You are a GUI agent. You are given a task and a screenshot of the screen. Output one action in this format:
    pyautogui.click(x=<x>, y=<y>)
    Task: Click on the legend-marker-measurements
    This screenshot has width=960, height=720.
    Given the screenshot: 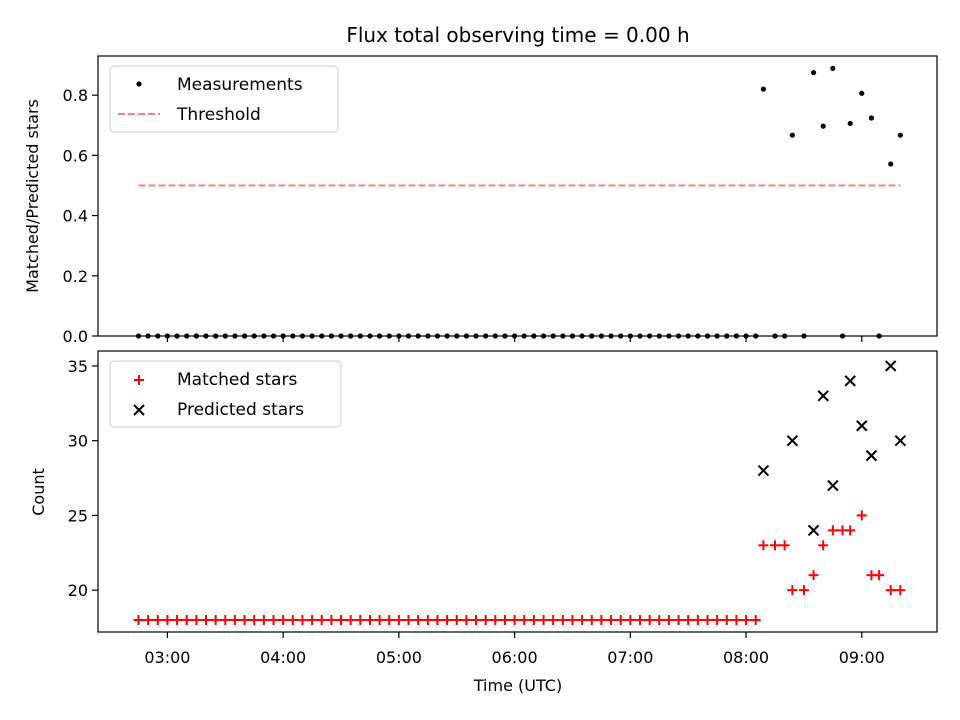 What is the action you would take?
    pyautogui.click(x=139, y=84)
    